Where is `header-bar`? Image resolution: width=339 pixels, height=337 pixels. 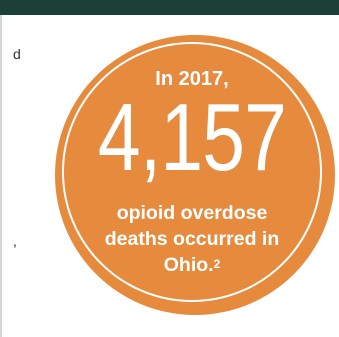
header-bar is located at coordinates (169, 7).